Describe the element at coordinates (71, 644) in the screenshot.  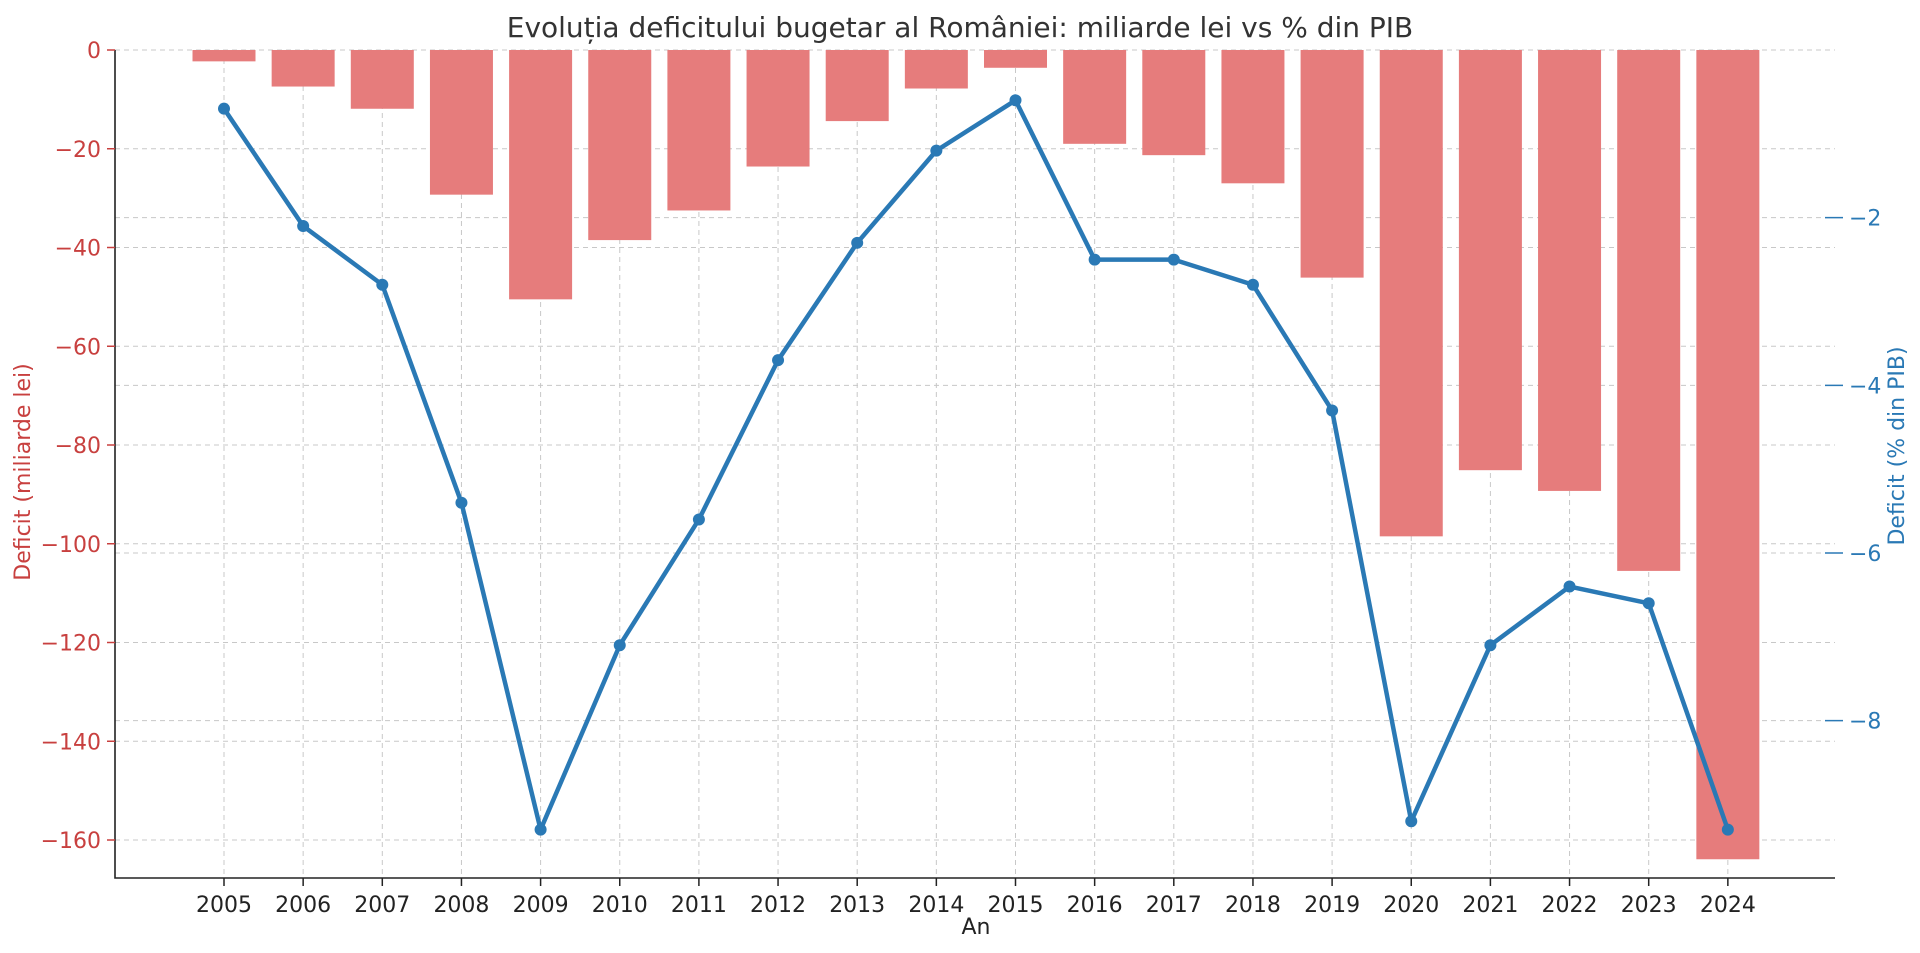
I see `left-tick-label: −120` at that location.